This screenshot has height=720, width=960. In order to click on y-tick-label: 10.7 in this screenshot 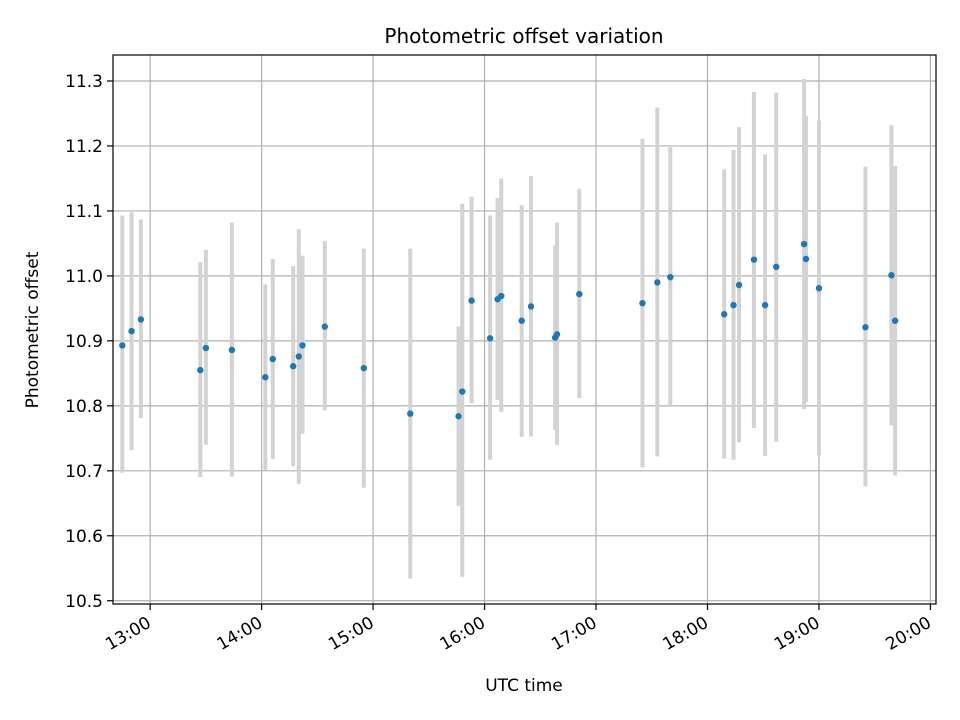, I will do `click(84, 472)`.